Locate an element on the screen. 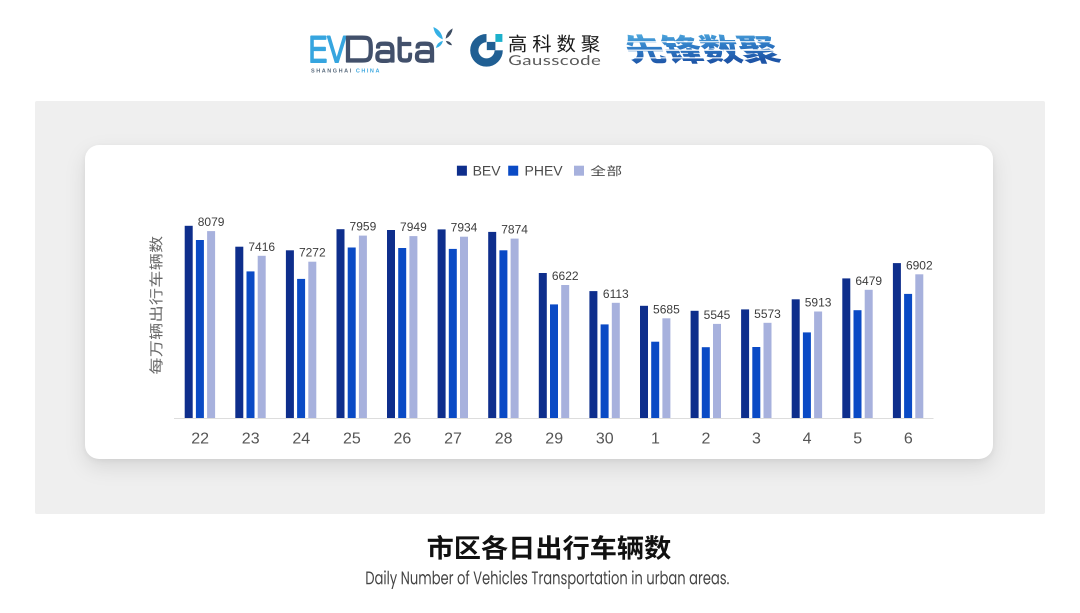 This screenshot has width=1080, height=613. svg-text: 30 is located at coordinates (605, 439).